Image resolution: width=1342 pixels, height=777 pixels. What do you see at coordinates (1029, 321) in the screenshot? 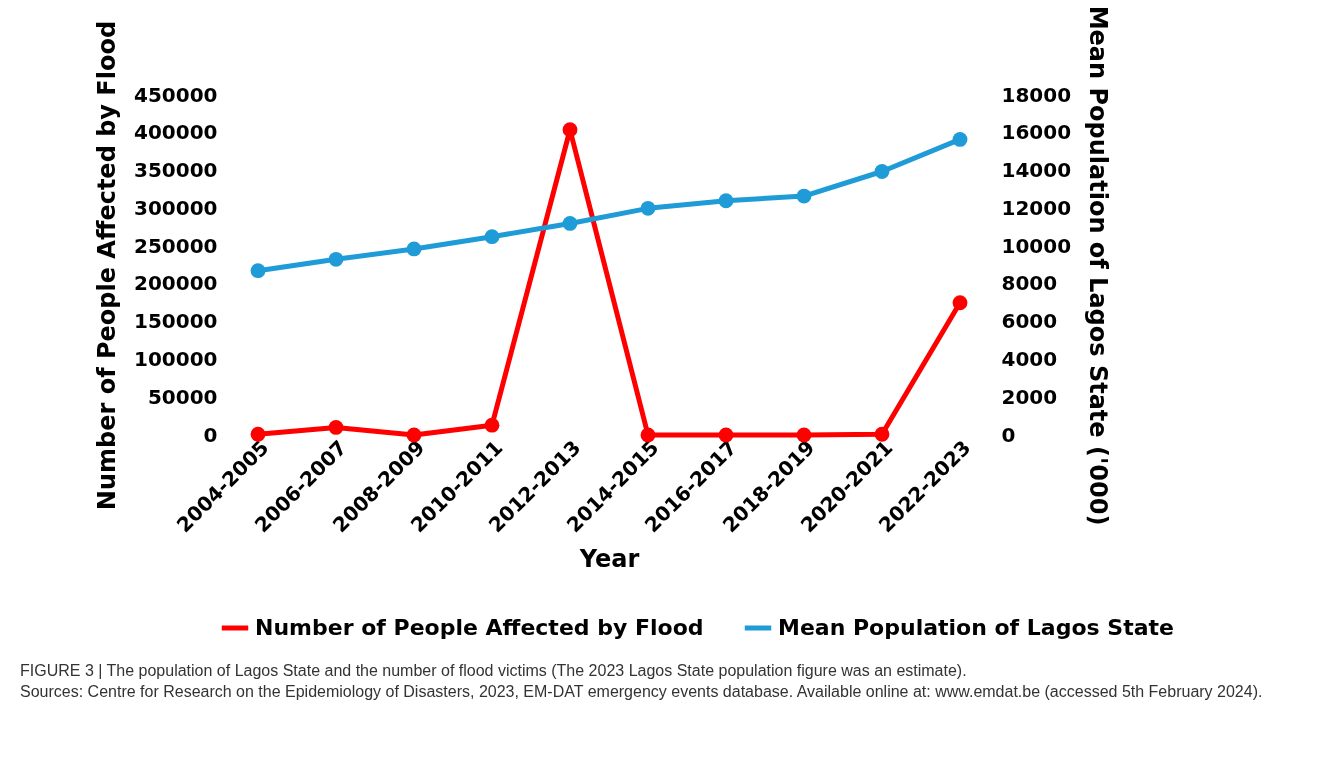
I see `y2-tick-label: 6000` at bounding box center [1029, 321].